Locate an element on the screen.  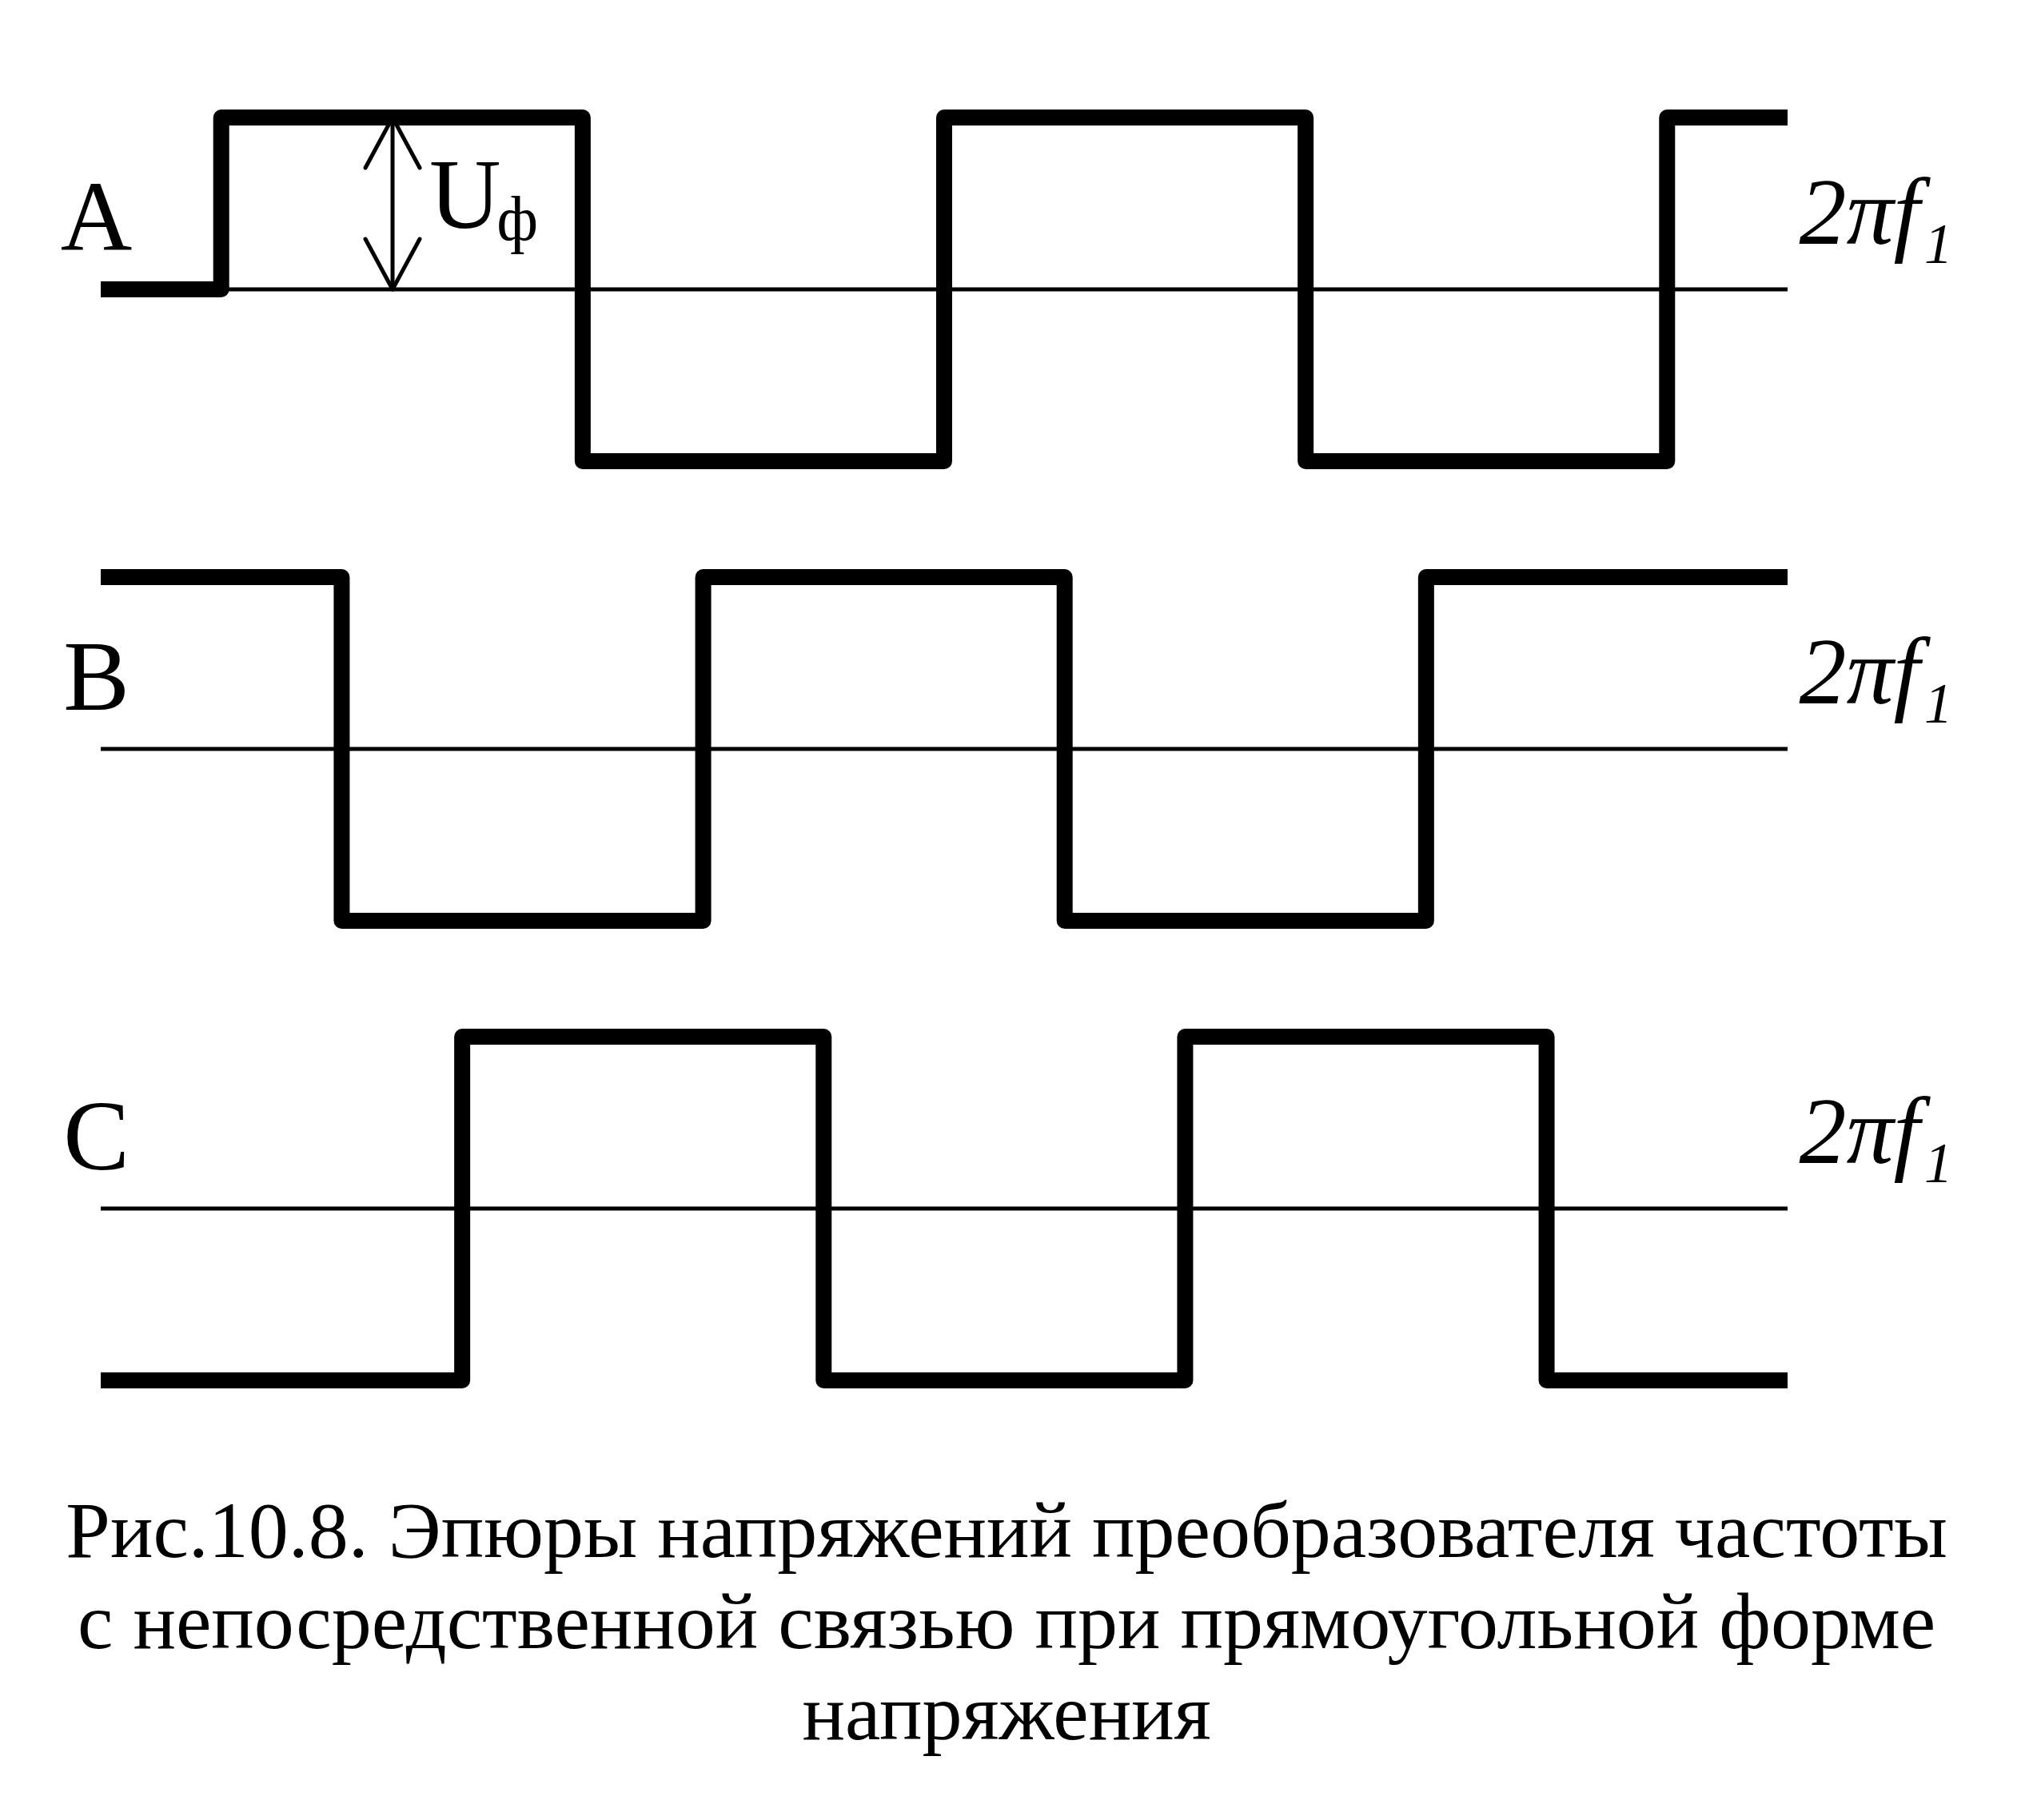
text: Рис.10.8. Эпюры напряжений преобразователя частоты с непосредственной связью при прямоугольной форме напряжения is located at coordinates (1006, 1621).